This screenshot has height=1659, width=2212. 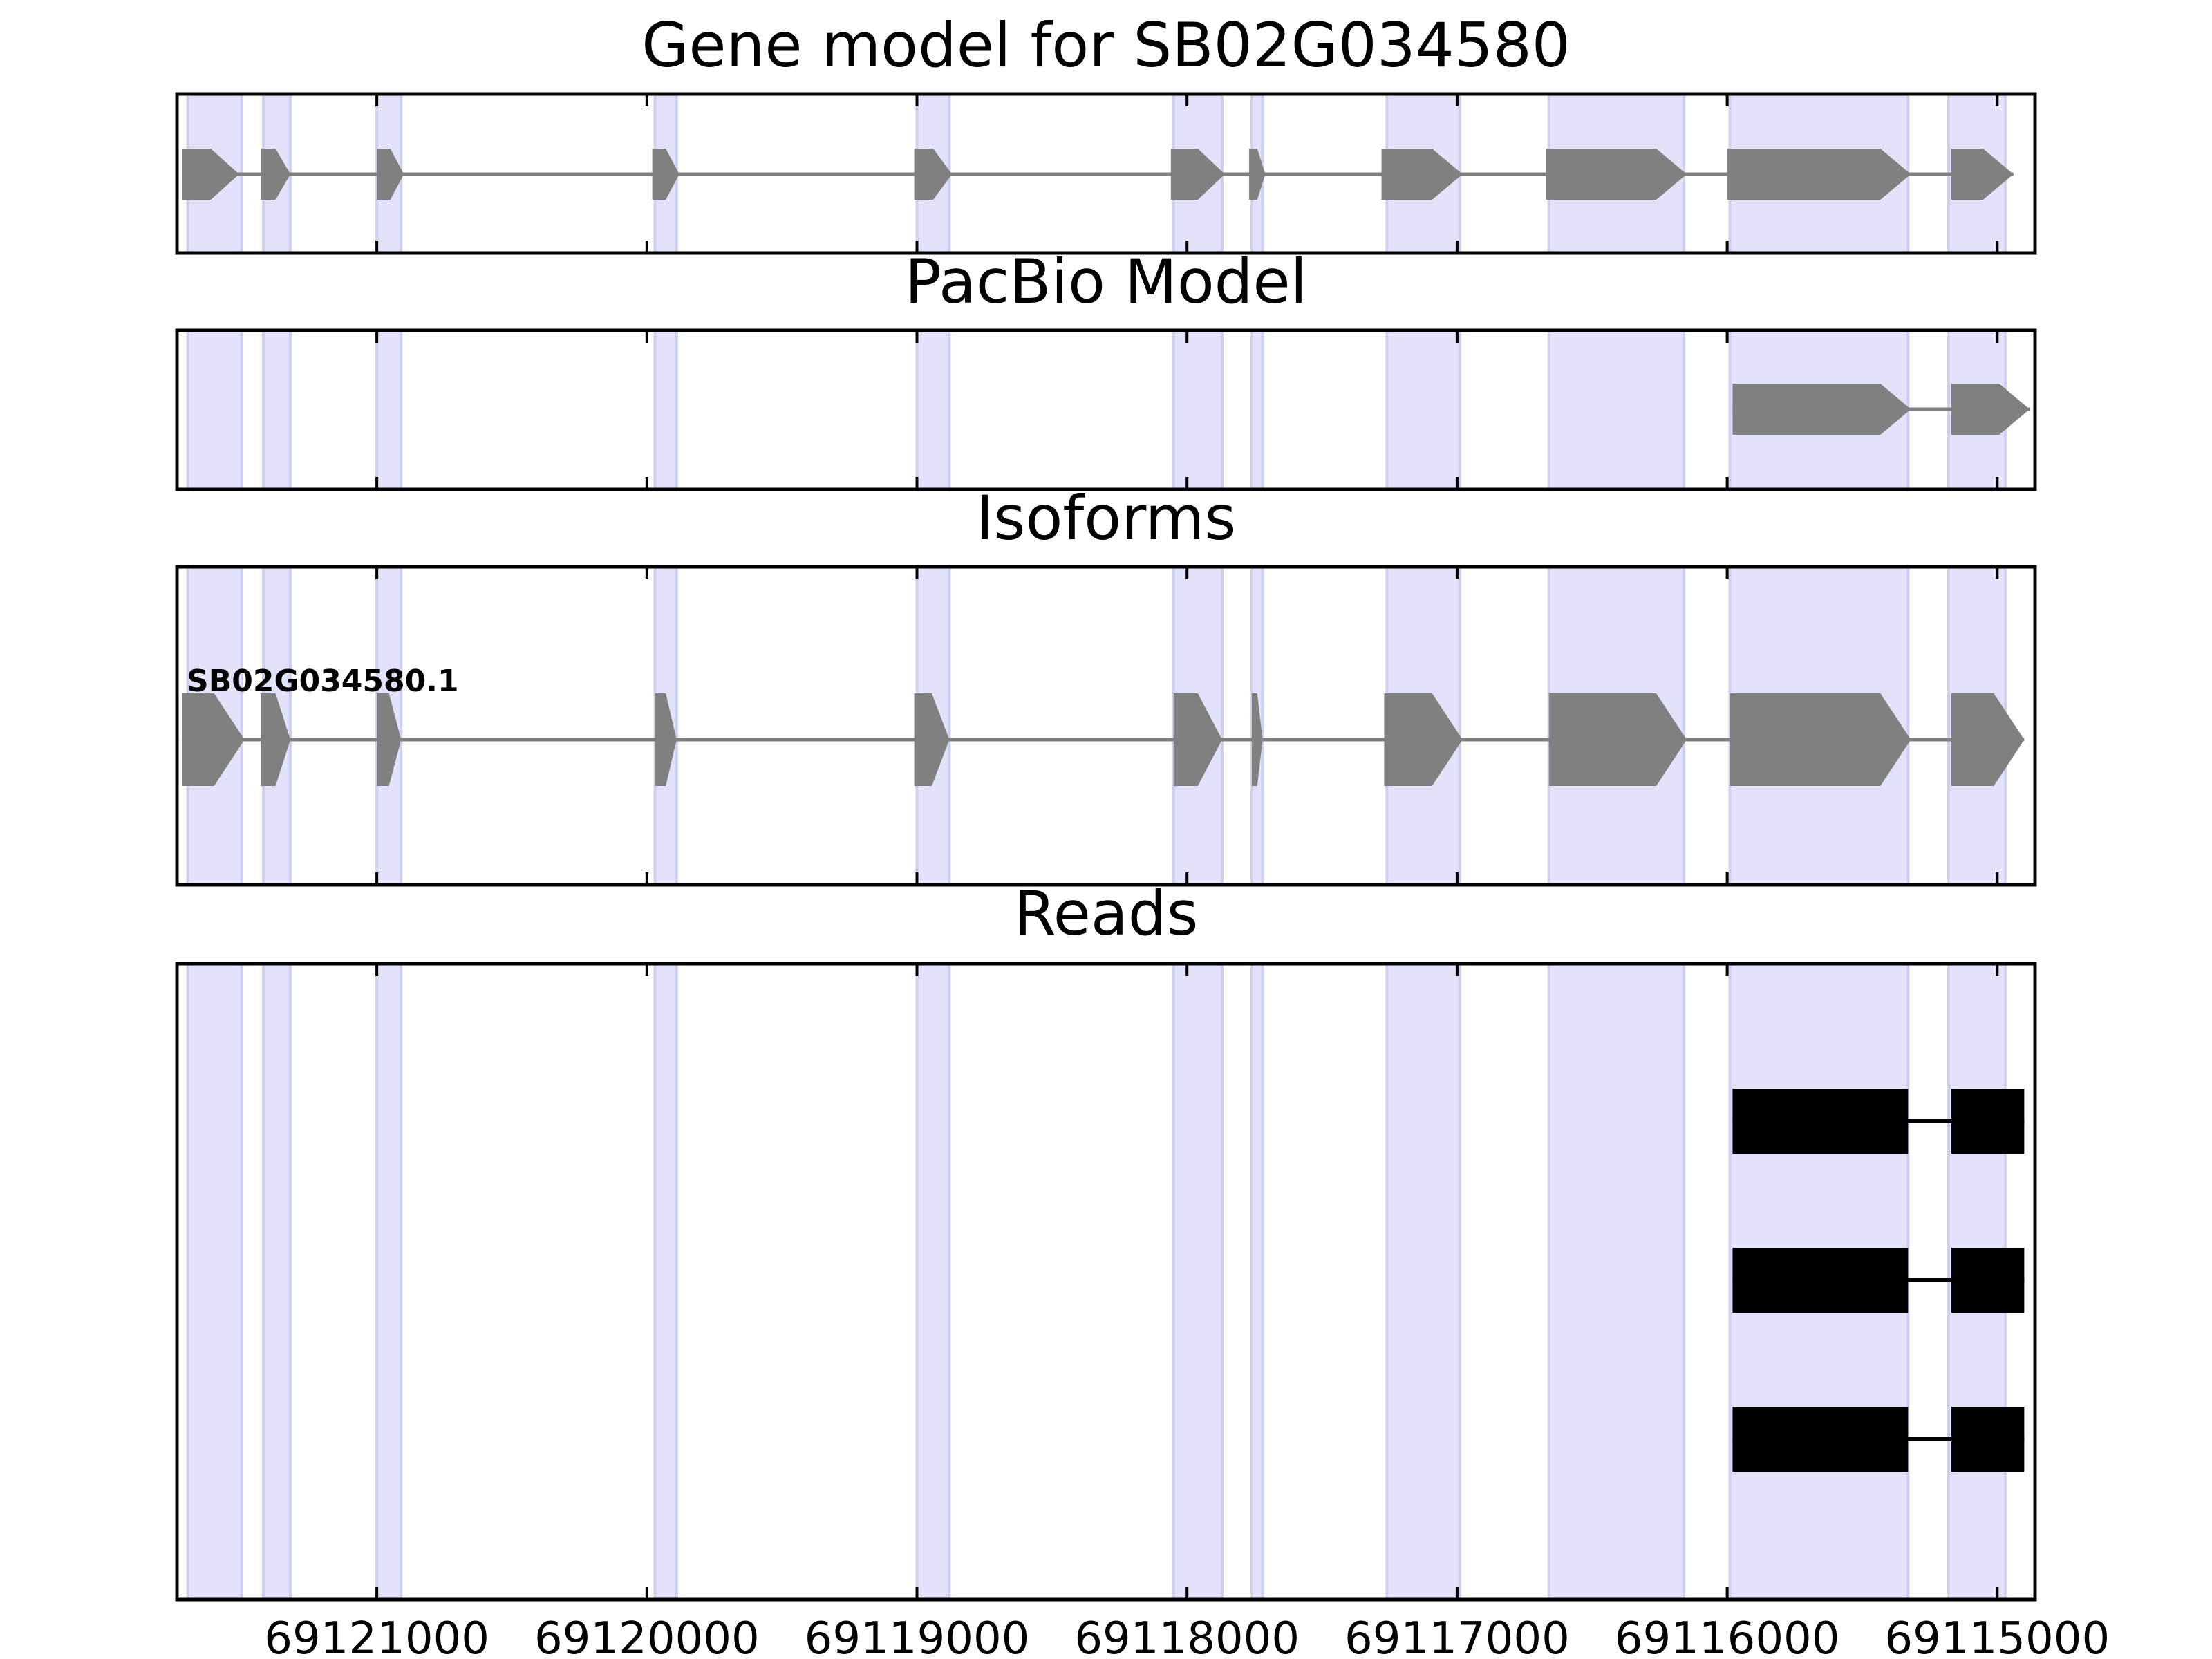 I want to click on x-tick-label: 69118000, so click(x=1187, y=1636).